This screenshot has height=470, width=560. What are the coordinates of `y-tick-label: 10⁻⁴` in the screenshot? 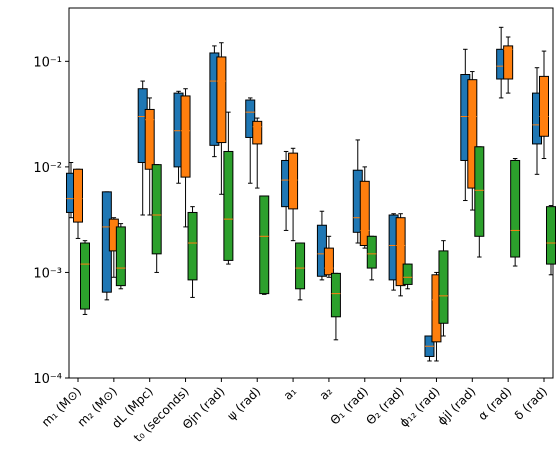 It's located at (47, 379).